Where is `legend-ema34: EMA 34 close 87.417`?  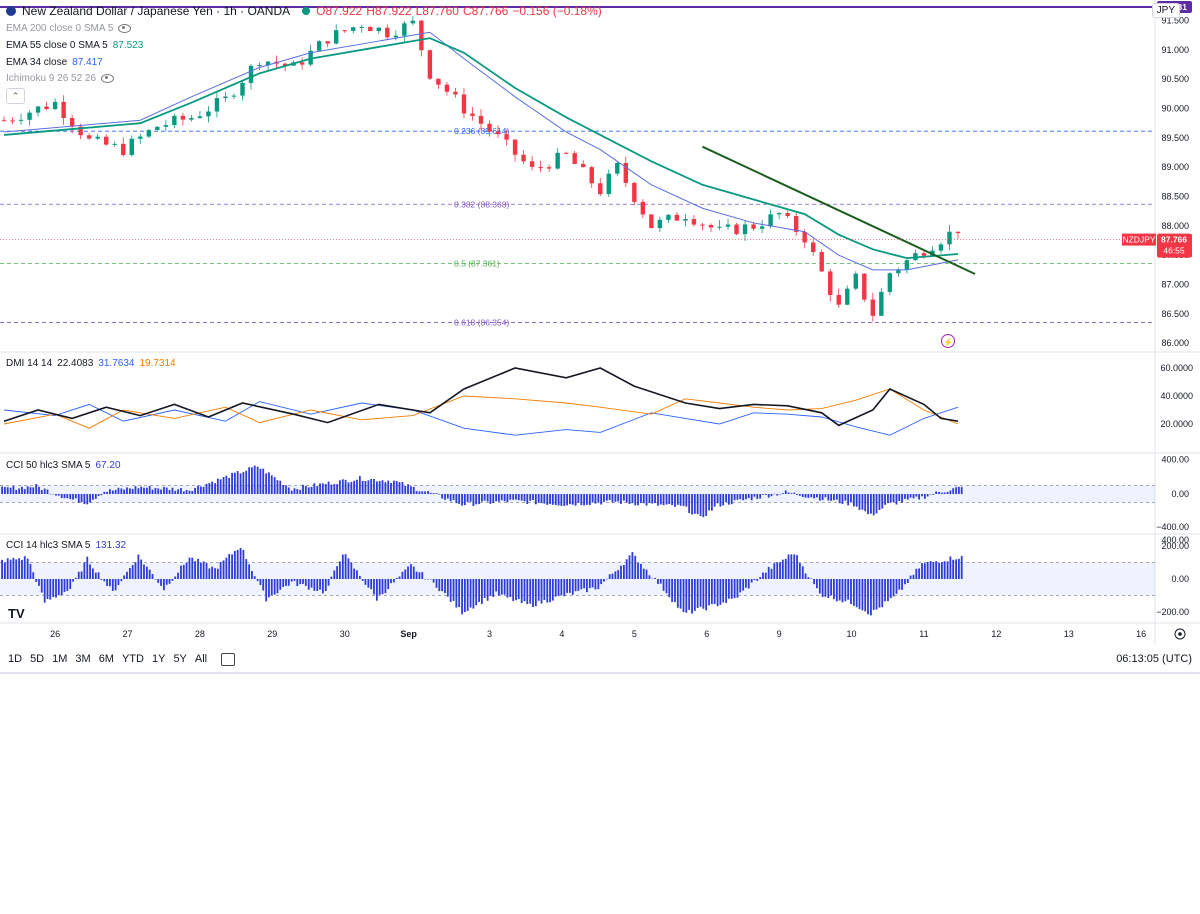 legend-ema34: EMA 34 close 87.417 is located at coordinates (54, 62).